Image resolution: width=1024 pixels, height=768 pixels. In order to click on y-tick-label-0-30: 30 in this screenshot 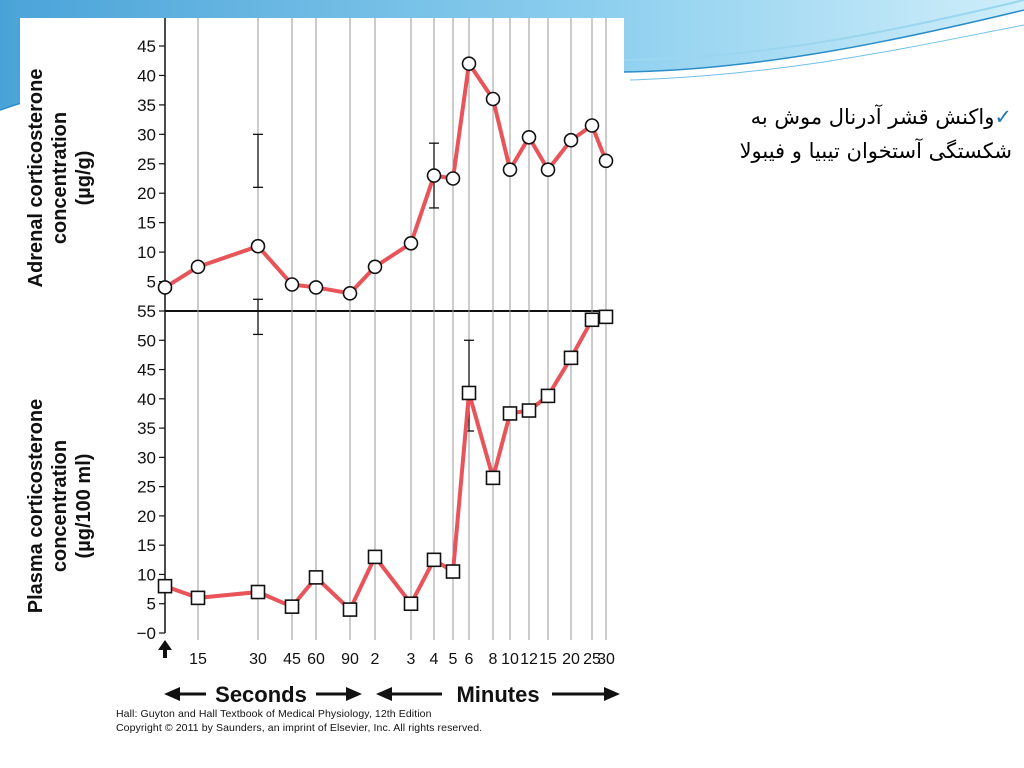, I will do `click(146, 134)`.